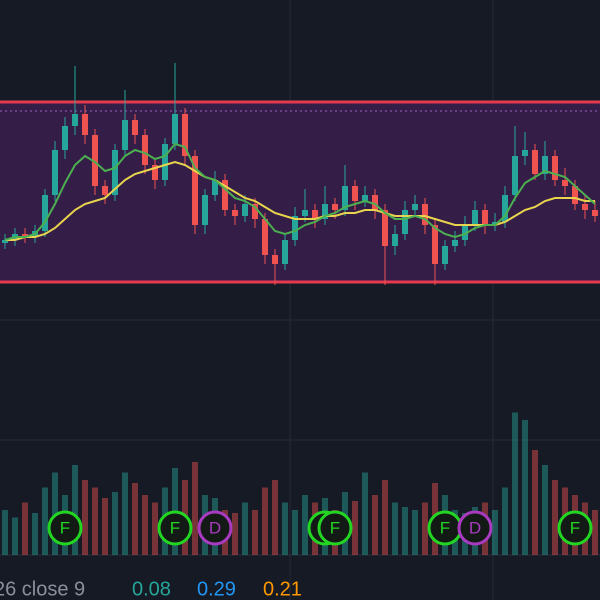 The image size is (600, 600). I want to click on legend-text: 0.08, so click(151, 589).